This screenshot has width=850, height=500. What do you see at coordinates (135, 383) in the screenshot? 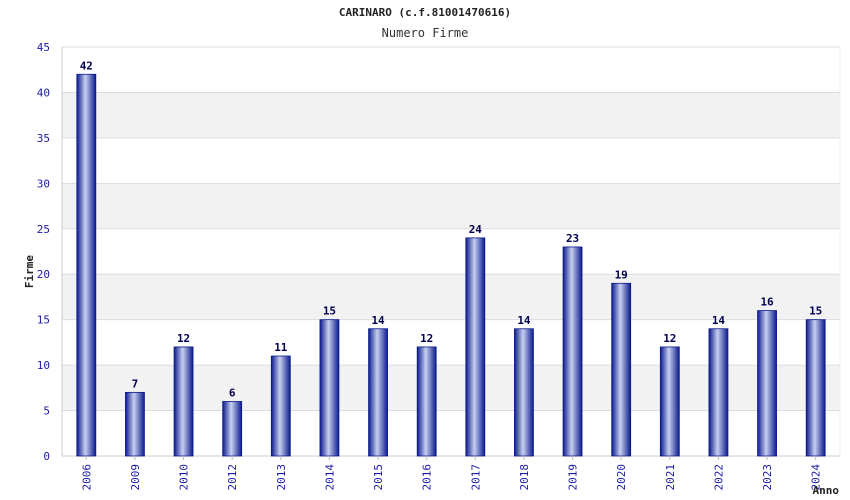
I see `data-label-2009: 7` at bounding box center [135, 383].